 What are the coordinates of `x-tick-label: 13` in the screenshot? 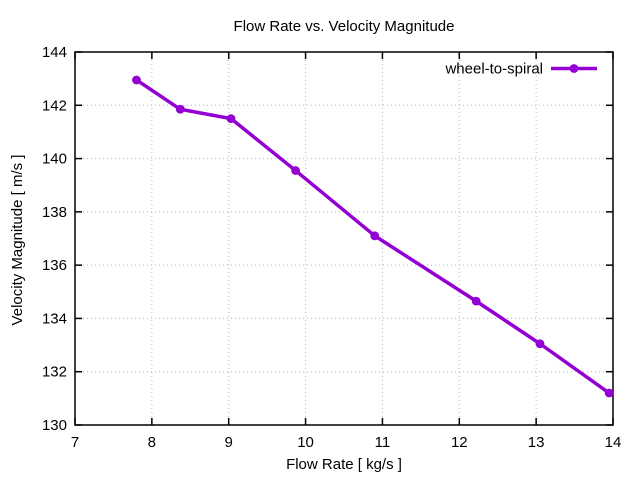 It's located at (536, 442).